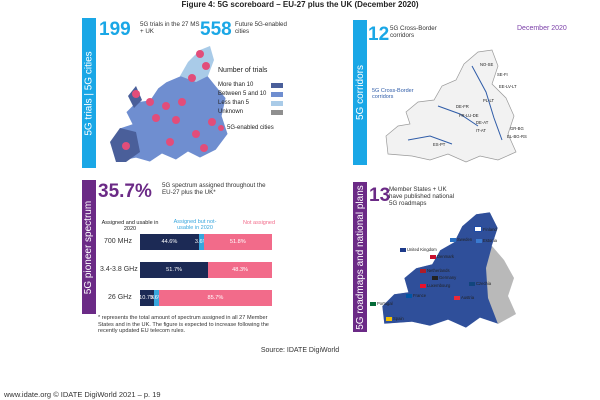 The width and height of the screenshot is (600, 400). What do you see at coordinates (119, 269) in the screenshot?
I see `row-label: 3.4-3.8 GHz` at bounding box center [119, 269].